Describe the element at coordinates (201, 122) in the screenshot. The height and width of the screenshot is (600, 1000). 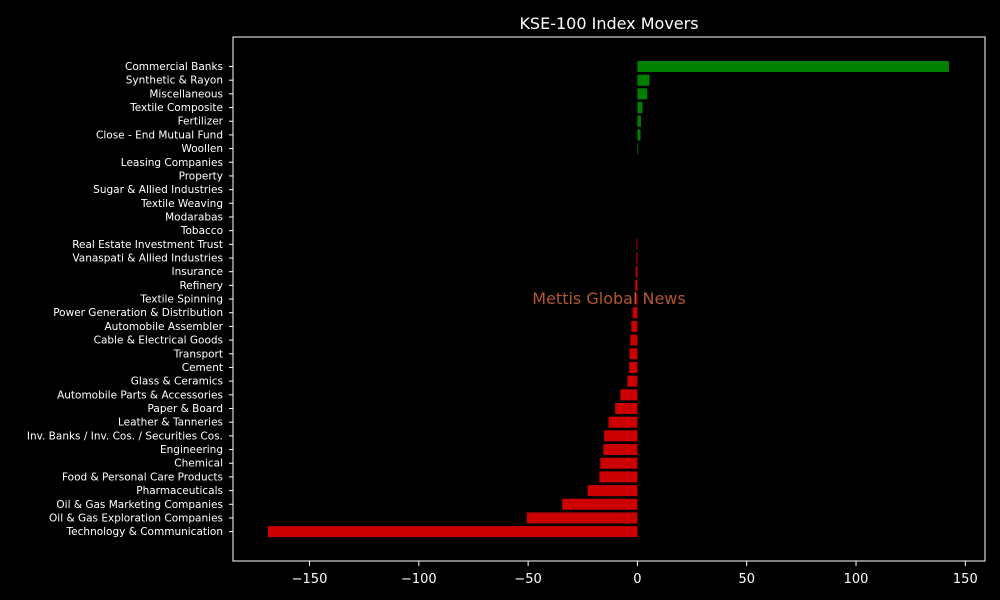
I see `category-label: Fertilizer` at that location.